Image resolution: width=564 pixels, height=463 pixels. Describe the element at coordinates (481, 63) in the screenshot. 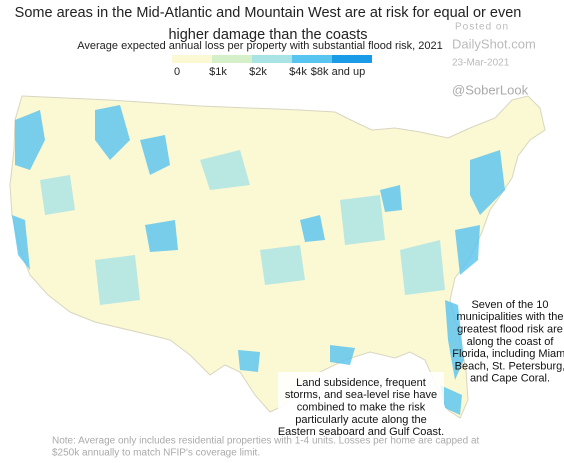

I see `watermark-date: 23-Mar-2021` at that location.